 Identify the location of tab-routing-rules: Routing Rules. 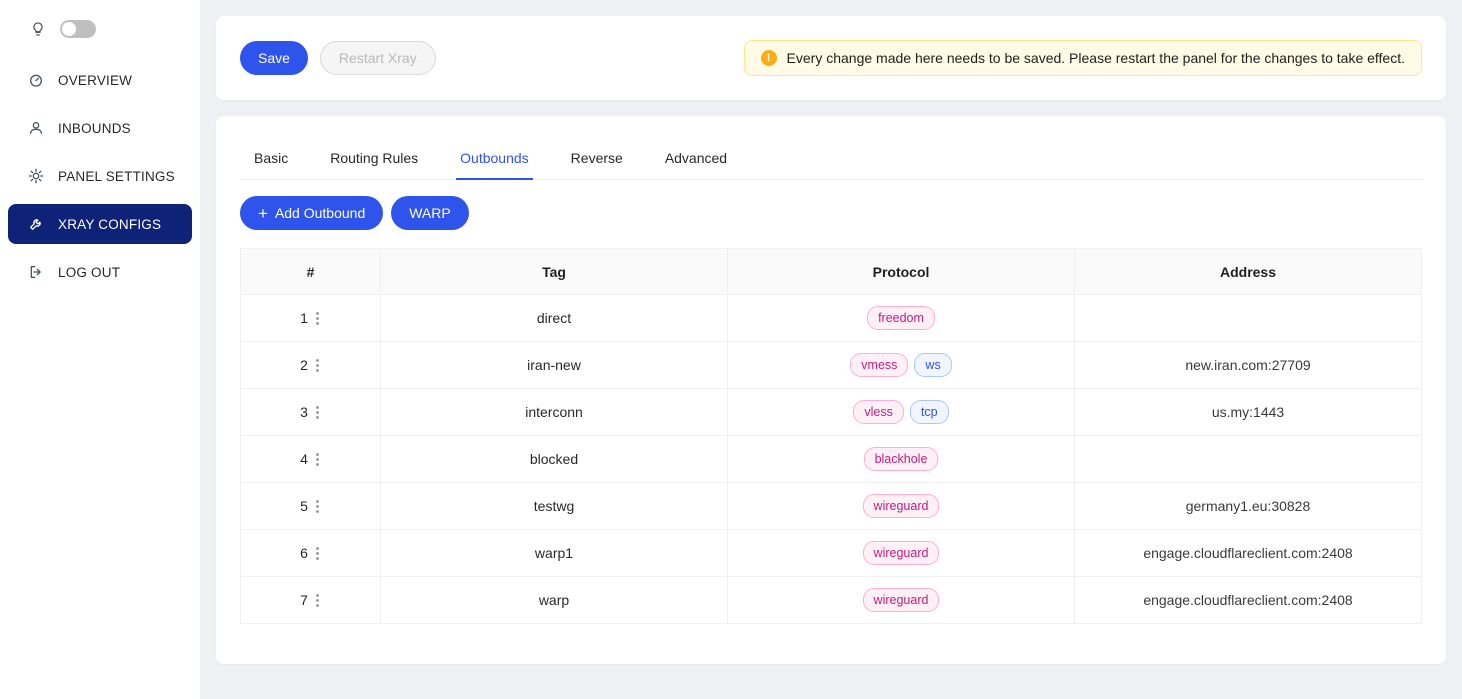
(374, 158).